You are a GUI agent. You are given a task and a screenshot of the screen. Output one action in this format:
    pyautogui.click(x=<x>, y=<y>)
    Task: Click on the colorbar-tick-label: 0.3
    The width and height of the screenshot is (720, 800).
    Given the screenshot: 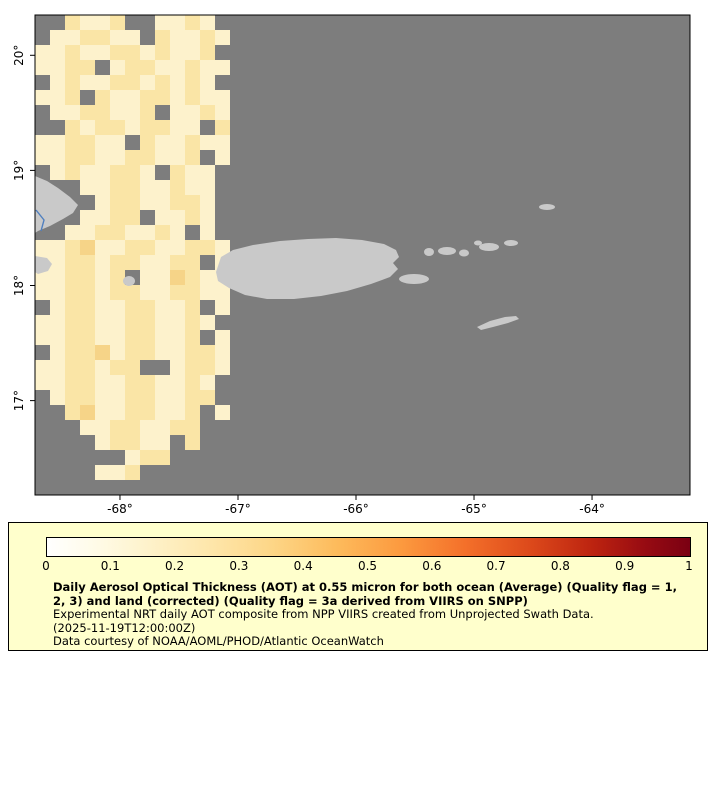 What is the action you would take?
    pyautogui.click(x=239, y=566)
    